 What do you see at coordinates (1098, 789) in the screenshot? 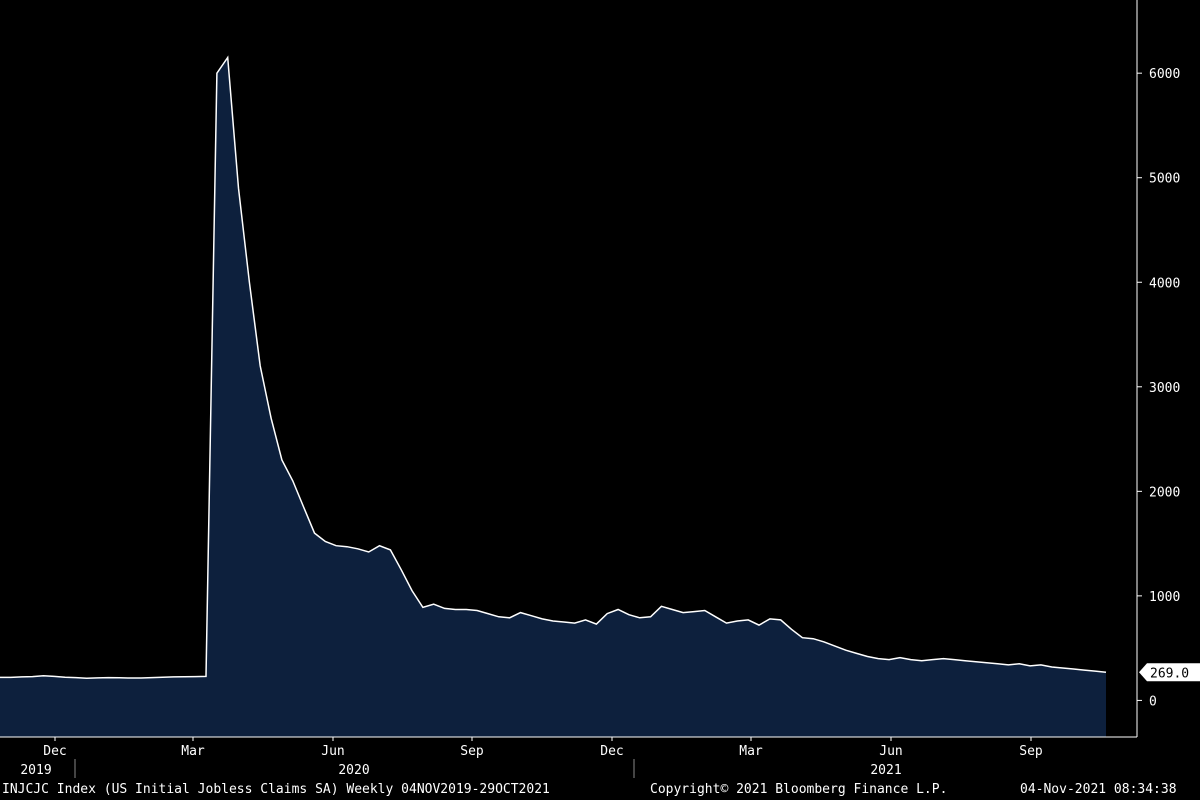
I see `timestamp-label: 04-Nov-2021 08:34:38` at bounding box center [1098, 789].